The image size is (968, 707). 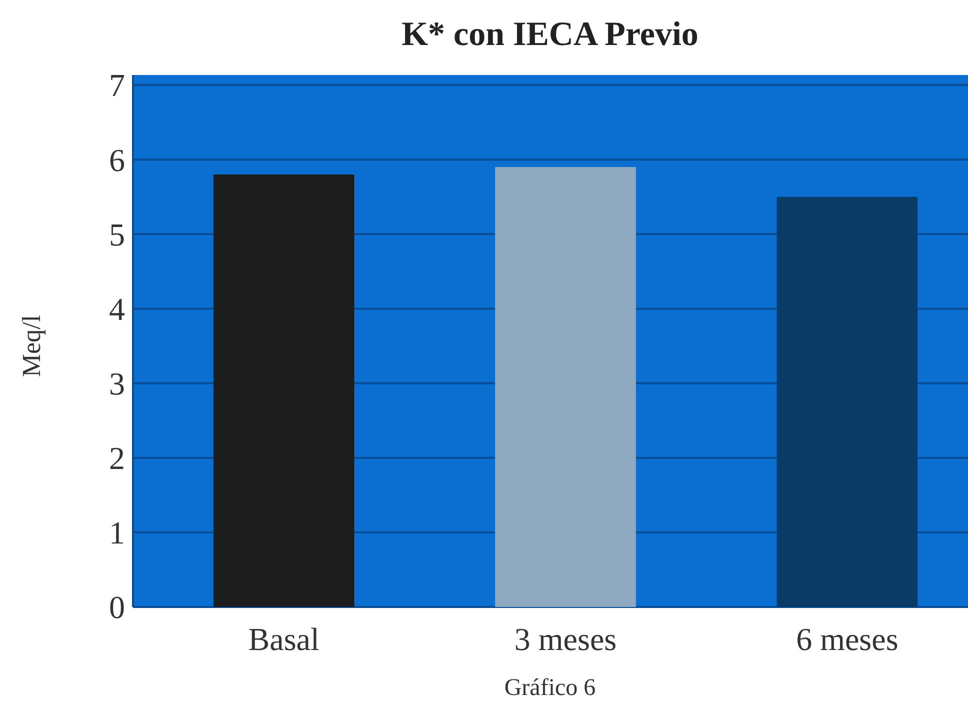 I want to click on x-tick-label: 6 meses, so click(x=847, y=639).